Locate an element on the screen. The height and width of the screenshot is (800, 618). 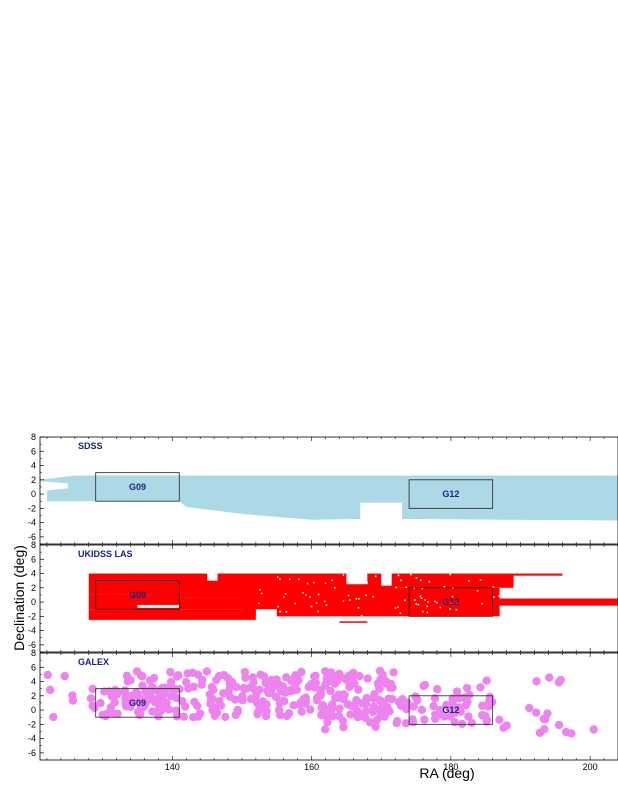
y-tick-label: 6 is located at coordinates (33, 451).